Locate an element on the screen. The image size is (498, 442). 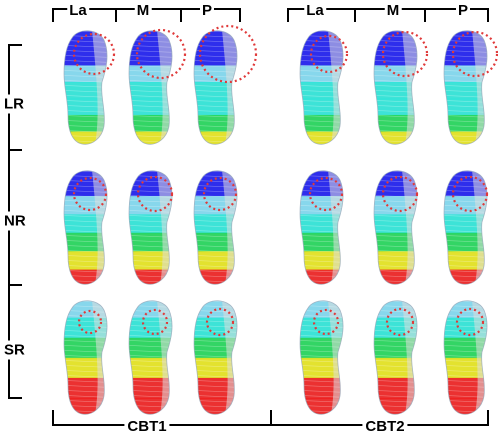
specimen-lr-cbt1-m is located at coordinates (157, 86).